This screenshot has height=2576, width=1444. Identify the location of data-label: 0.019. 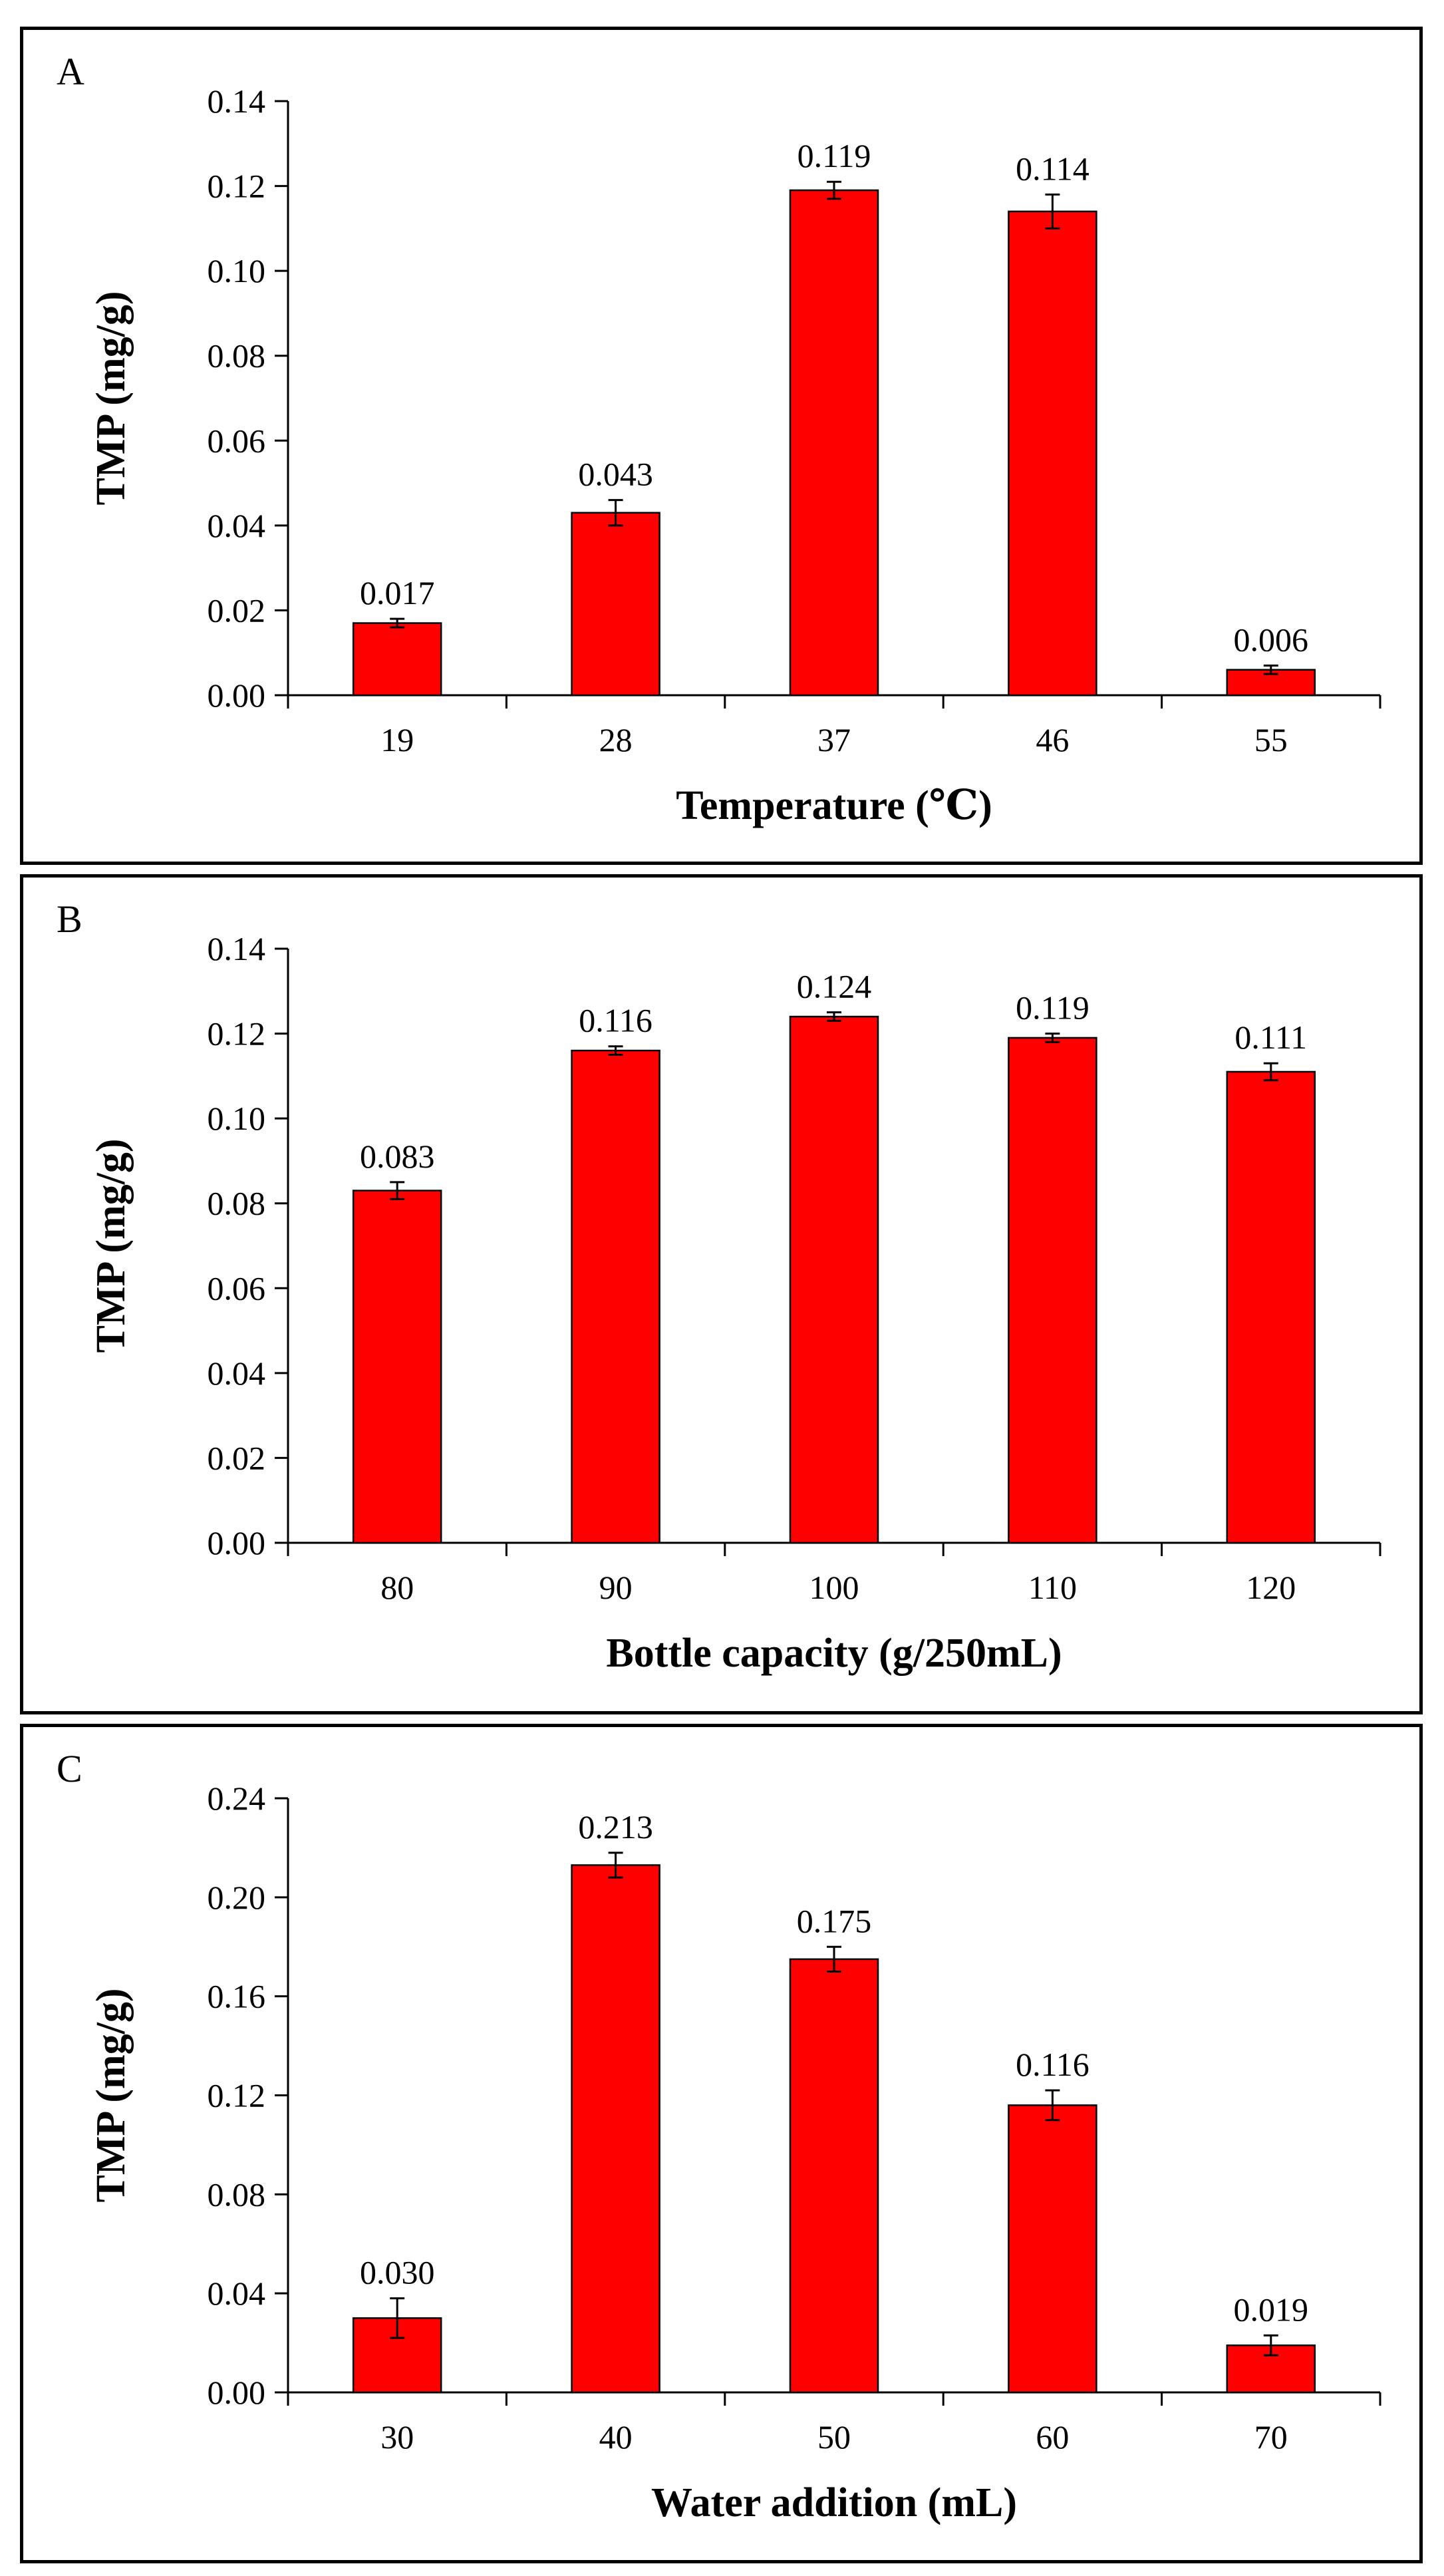
(1271, 2309).